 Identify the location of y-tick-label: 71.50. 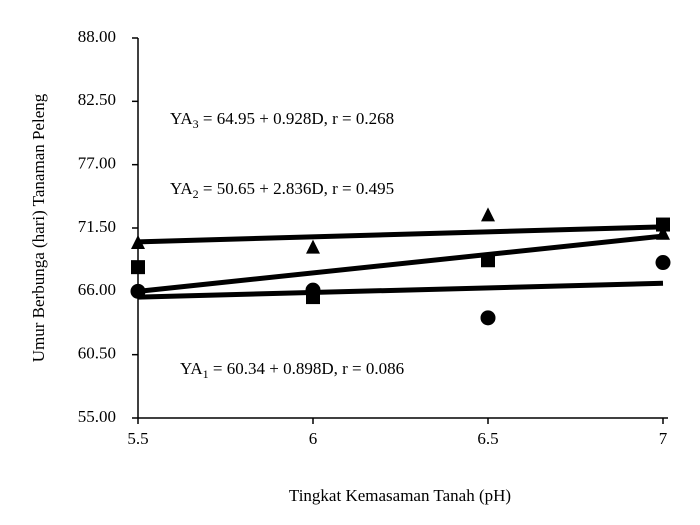
(97, 226).